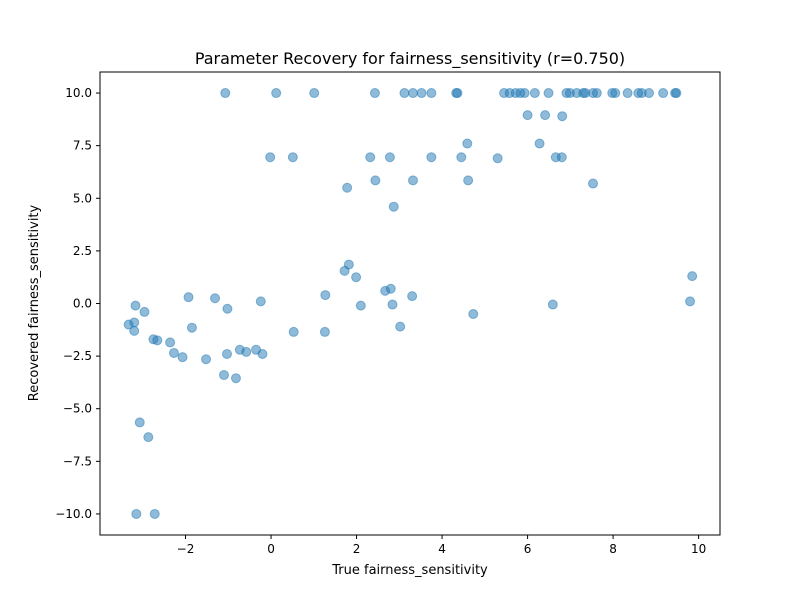  I want to click on y-tick-label: −10.0, so click(73, 514).